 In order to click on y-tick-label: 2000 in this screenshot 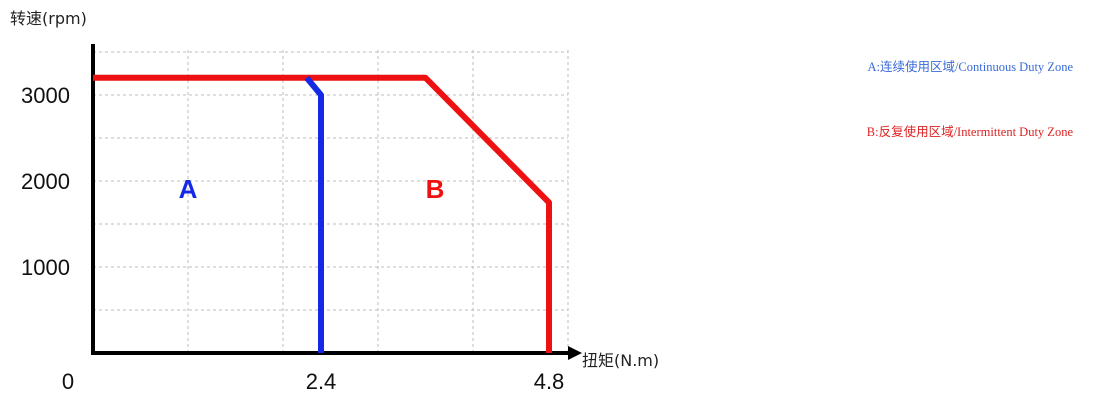, I will do `click(45, 181)`.